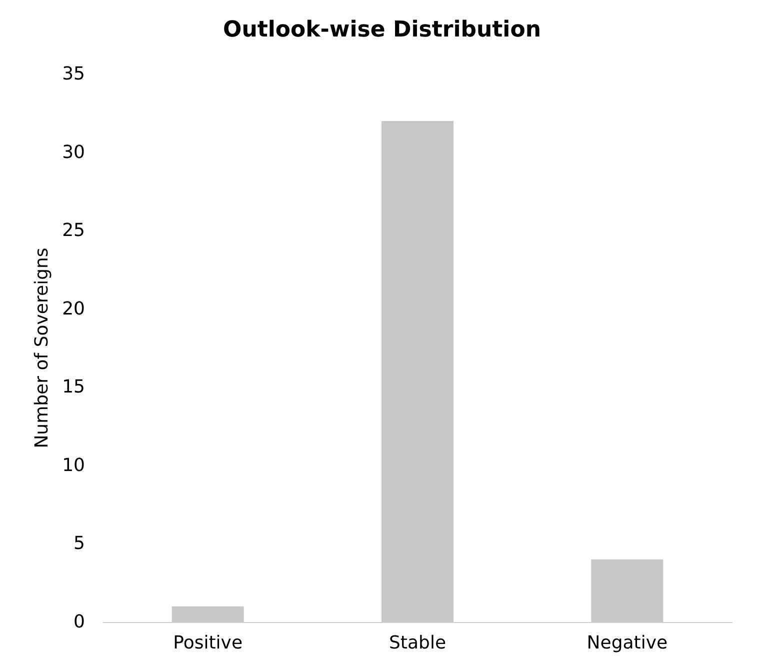 The height and width of the screenshot is (667, 764). What do you see at coordinates (73, 152) in the screenshot?
I see `y-tick-label: 30` at bounding box center [73, 152].